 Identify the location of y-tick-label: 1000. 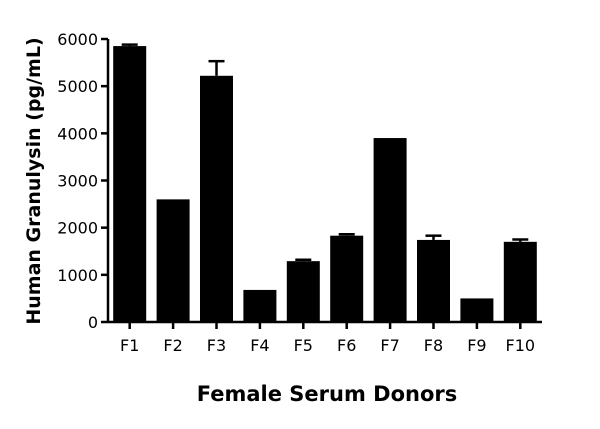
(77, 275).